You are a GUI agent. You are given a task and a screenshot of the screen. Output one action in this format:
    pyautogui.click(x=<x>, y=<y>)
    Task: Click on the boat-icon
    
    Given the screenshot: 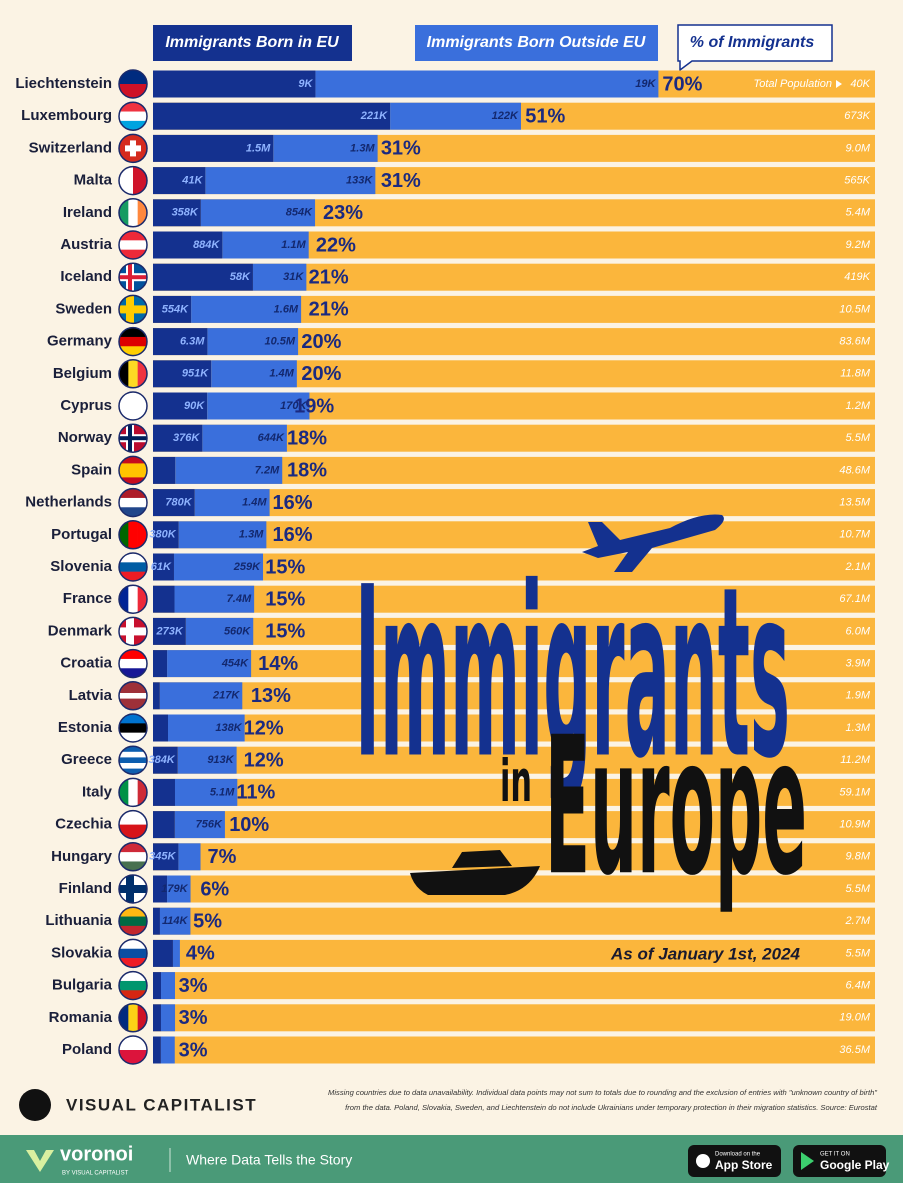 What is the action you would take?
    pyautogui.click(x=475, y=872)
    